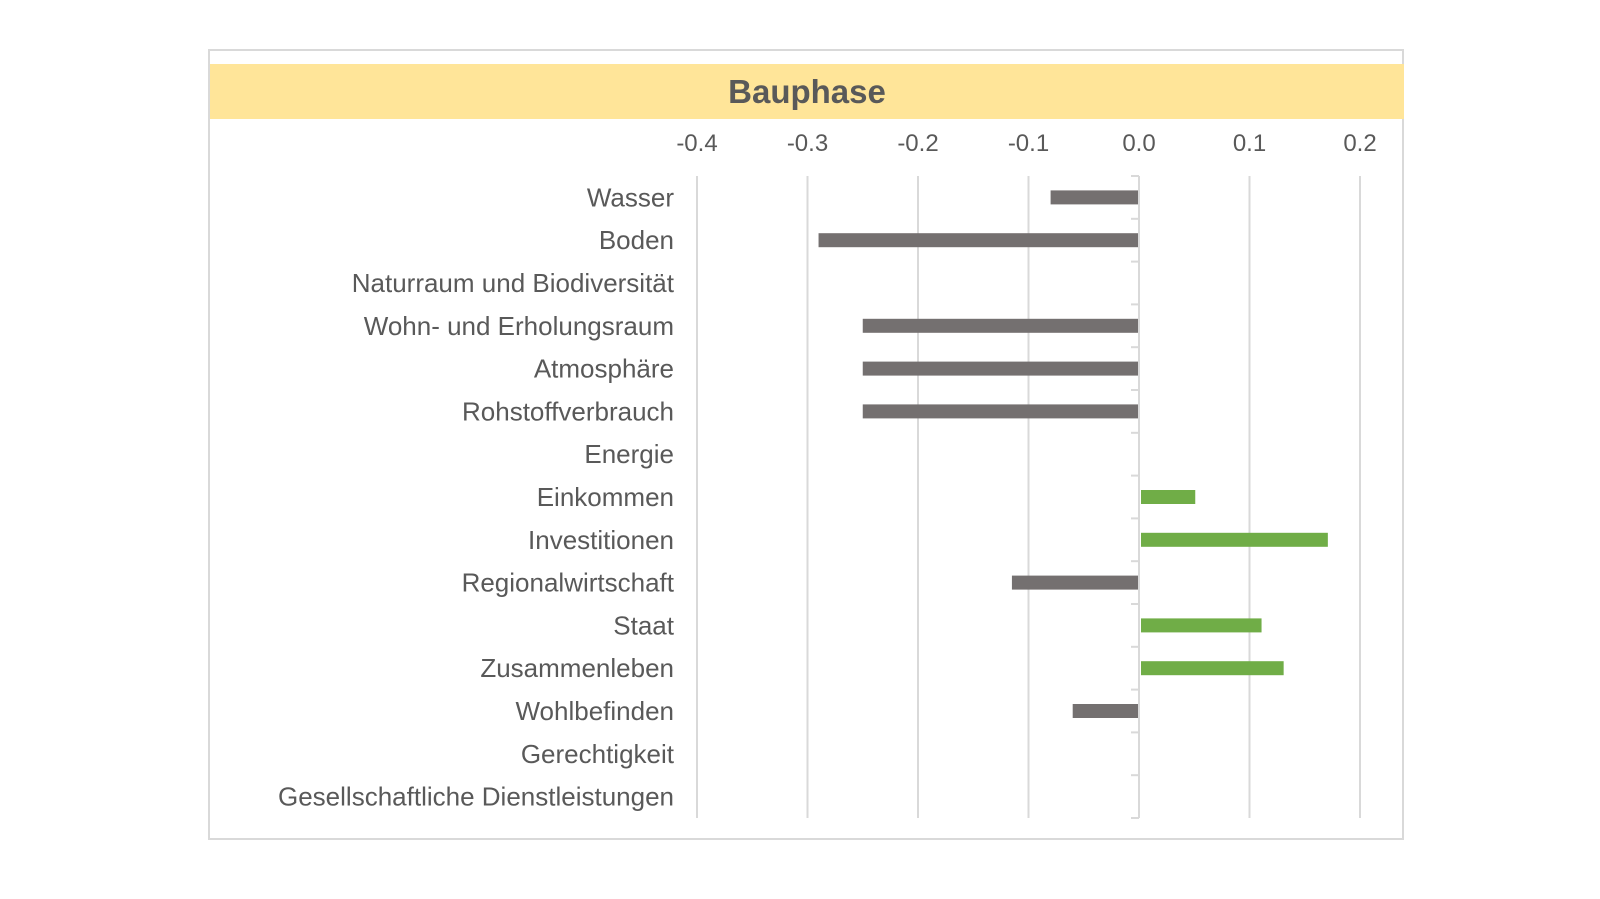  Describe the element at coordinates (476, 797) in the screenshot. I see `category-label: Gesellschaftliche Dienstleistungen` at that location.